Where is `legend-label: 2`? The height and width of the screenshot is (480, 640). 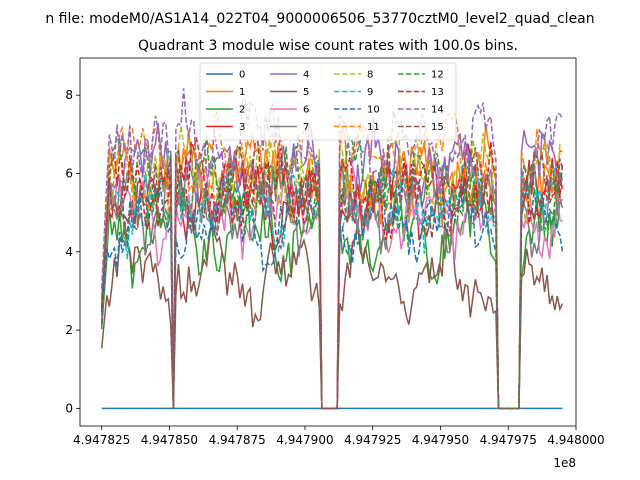 legend-label: 2 is located at coordinates (242, 110).